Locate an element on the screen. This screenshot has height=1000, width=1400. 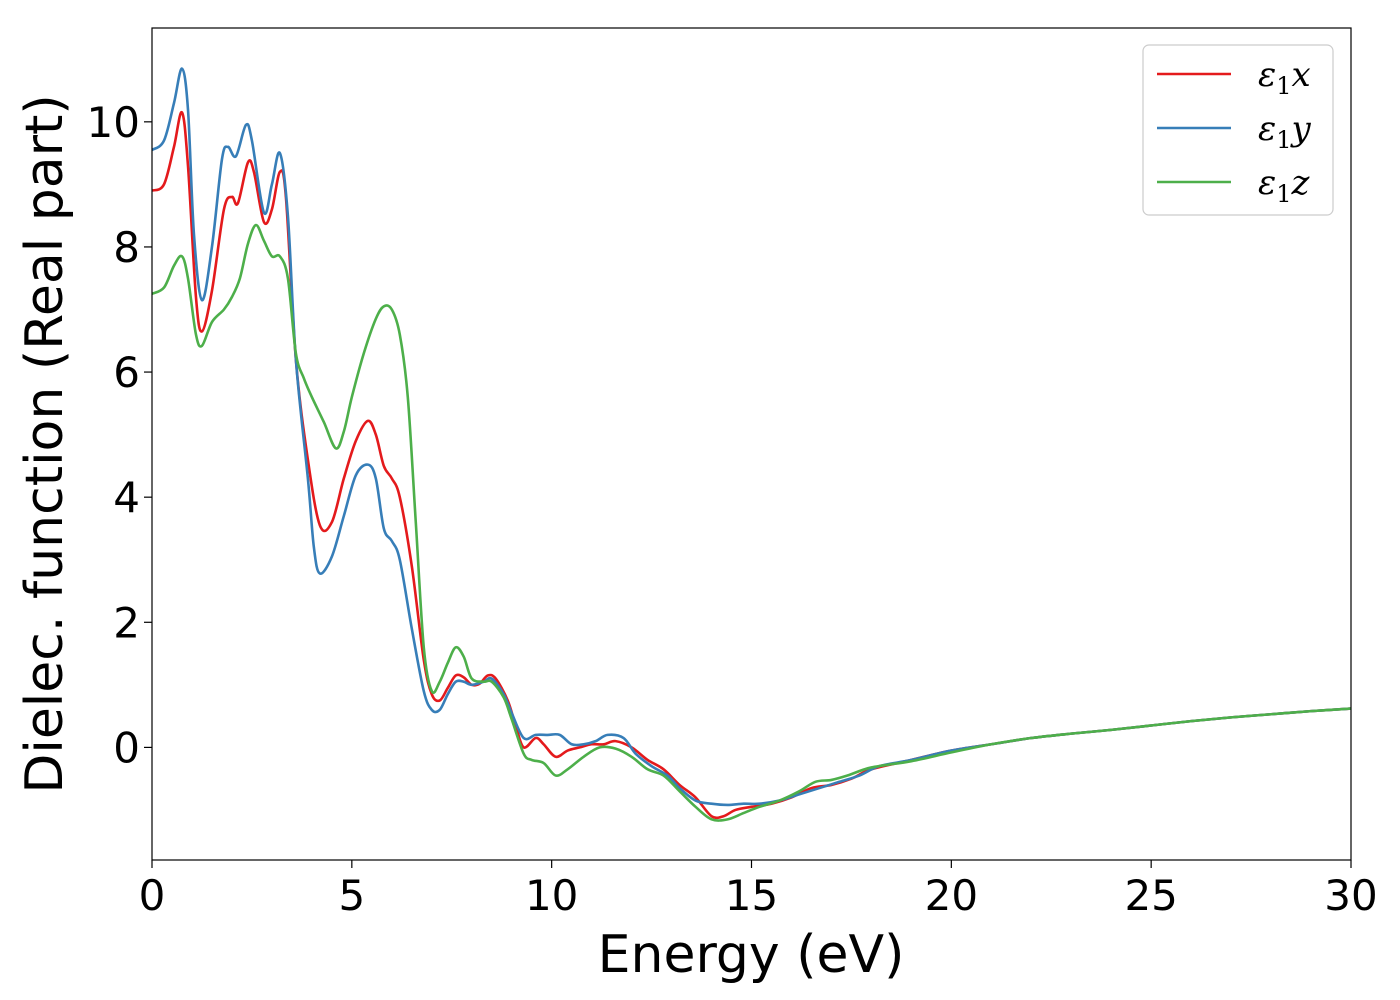
x-tick-label: 5 is located at coordinates (351, 895).